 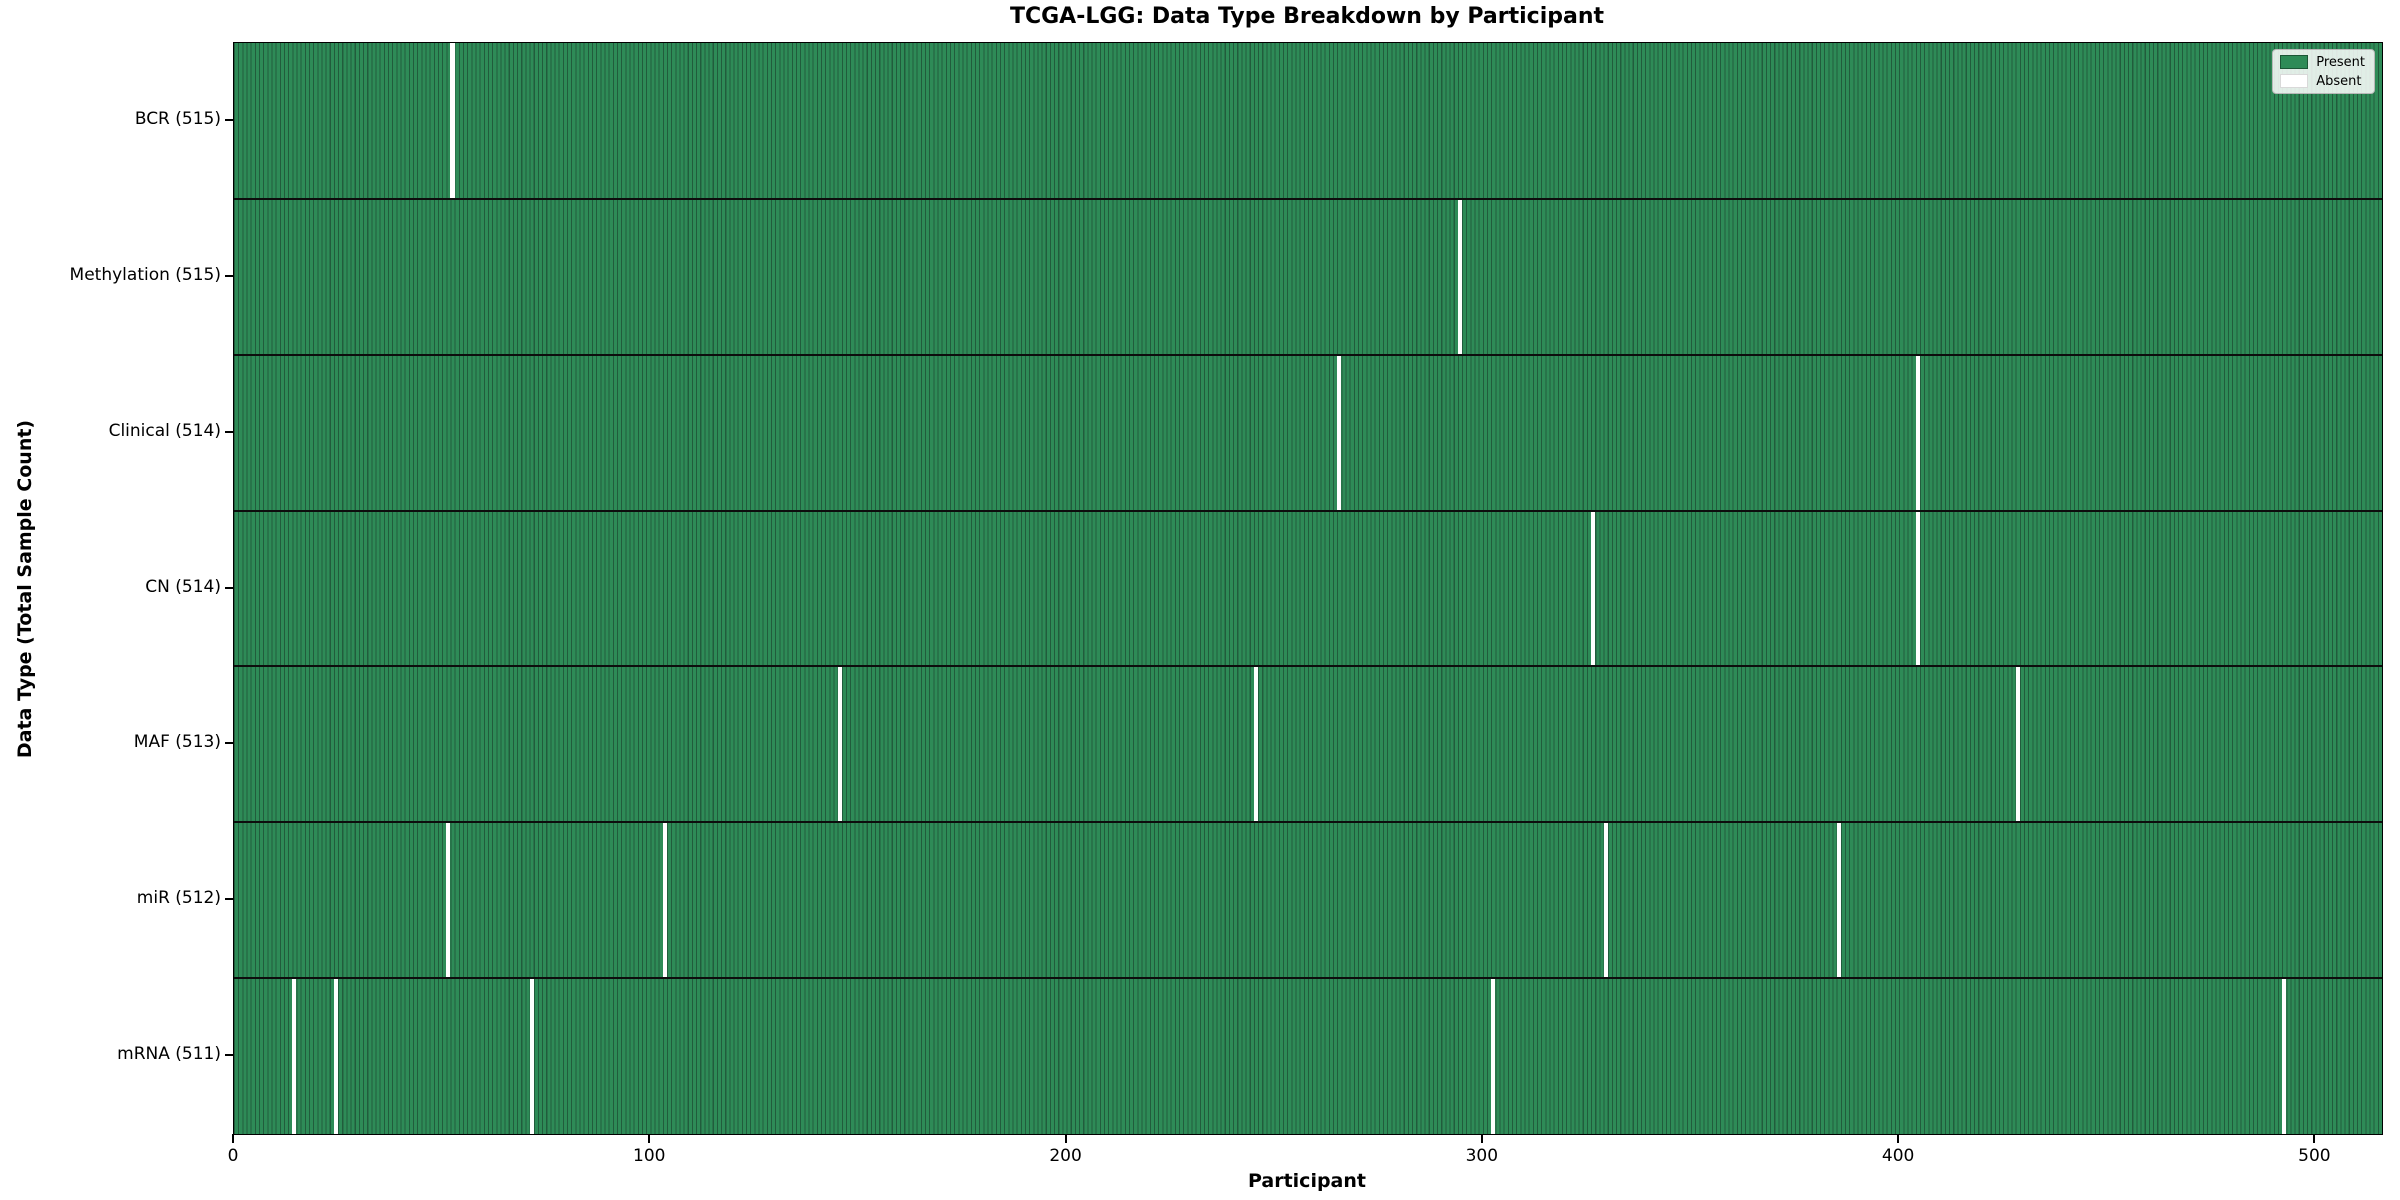 What do you see at coordinates (2339, 81) in the screenshot?
I see `legend-absent-label: Absent` at bounding box center [2339, 81].